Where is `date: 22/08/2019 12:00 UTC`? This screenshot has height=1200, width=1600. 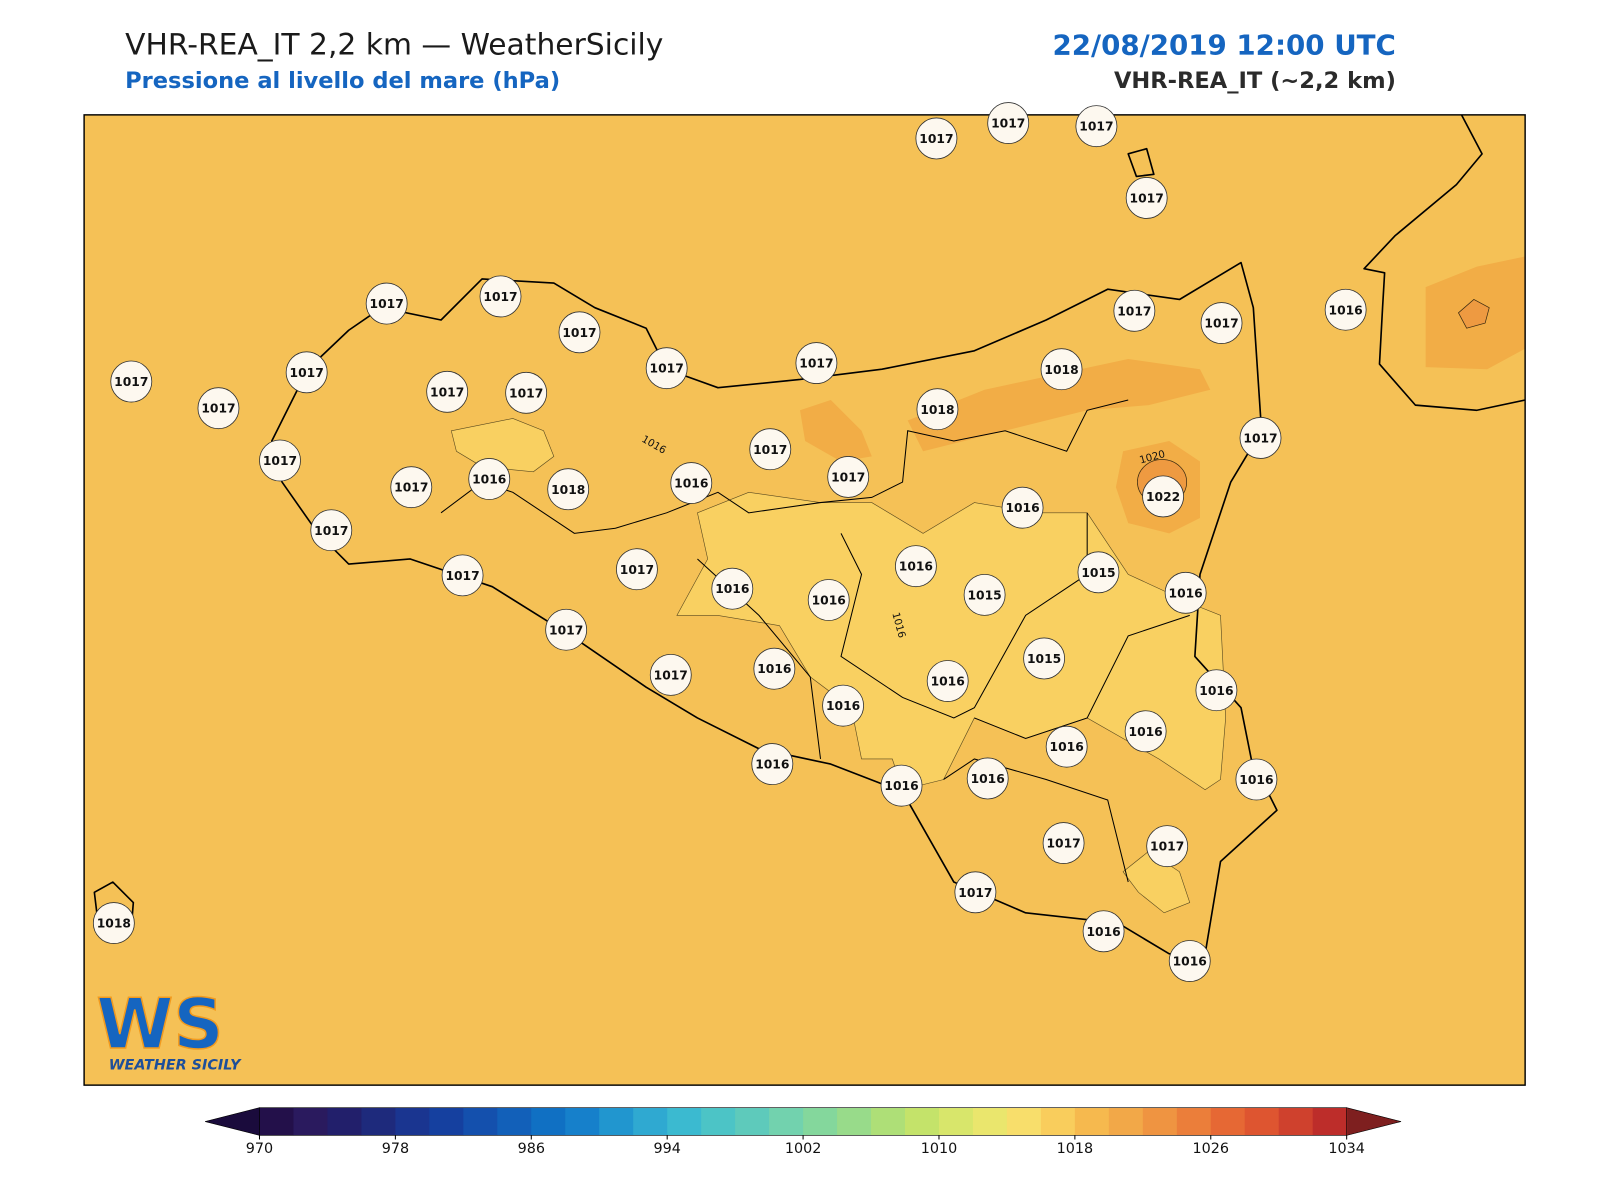 date: 22/08/2019 12:00 UTC is located at coordinates (1223, 44).